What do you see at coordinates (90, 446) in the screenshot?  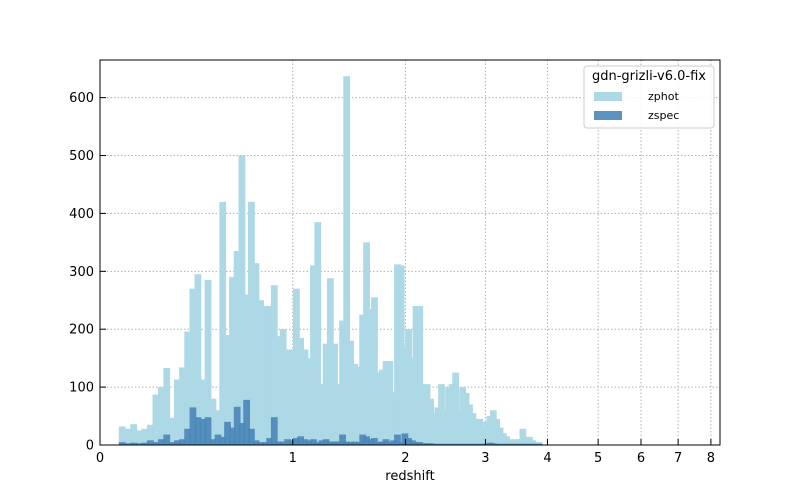 I see `y-tick-label: 0` at bounding box center [90, 446].